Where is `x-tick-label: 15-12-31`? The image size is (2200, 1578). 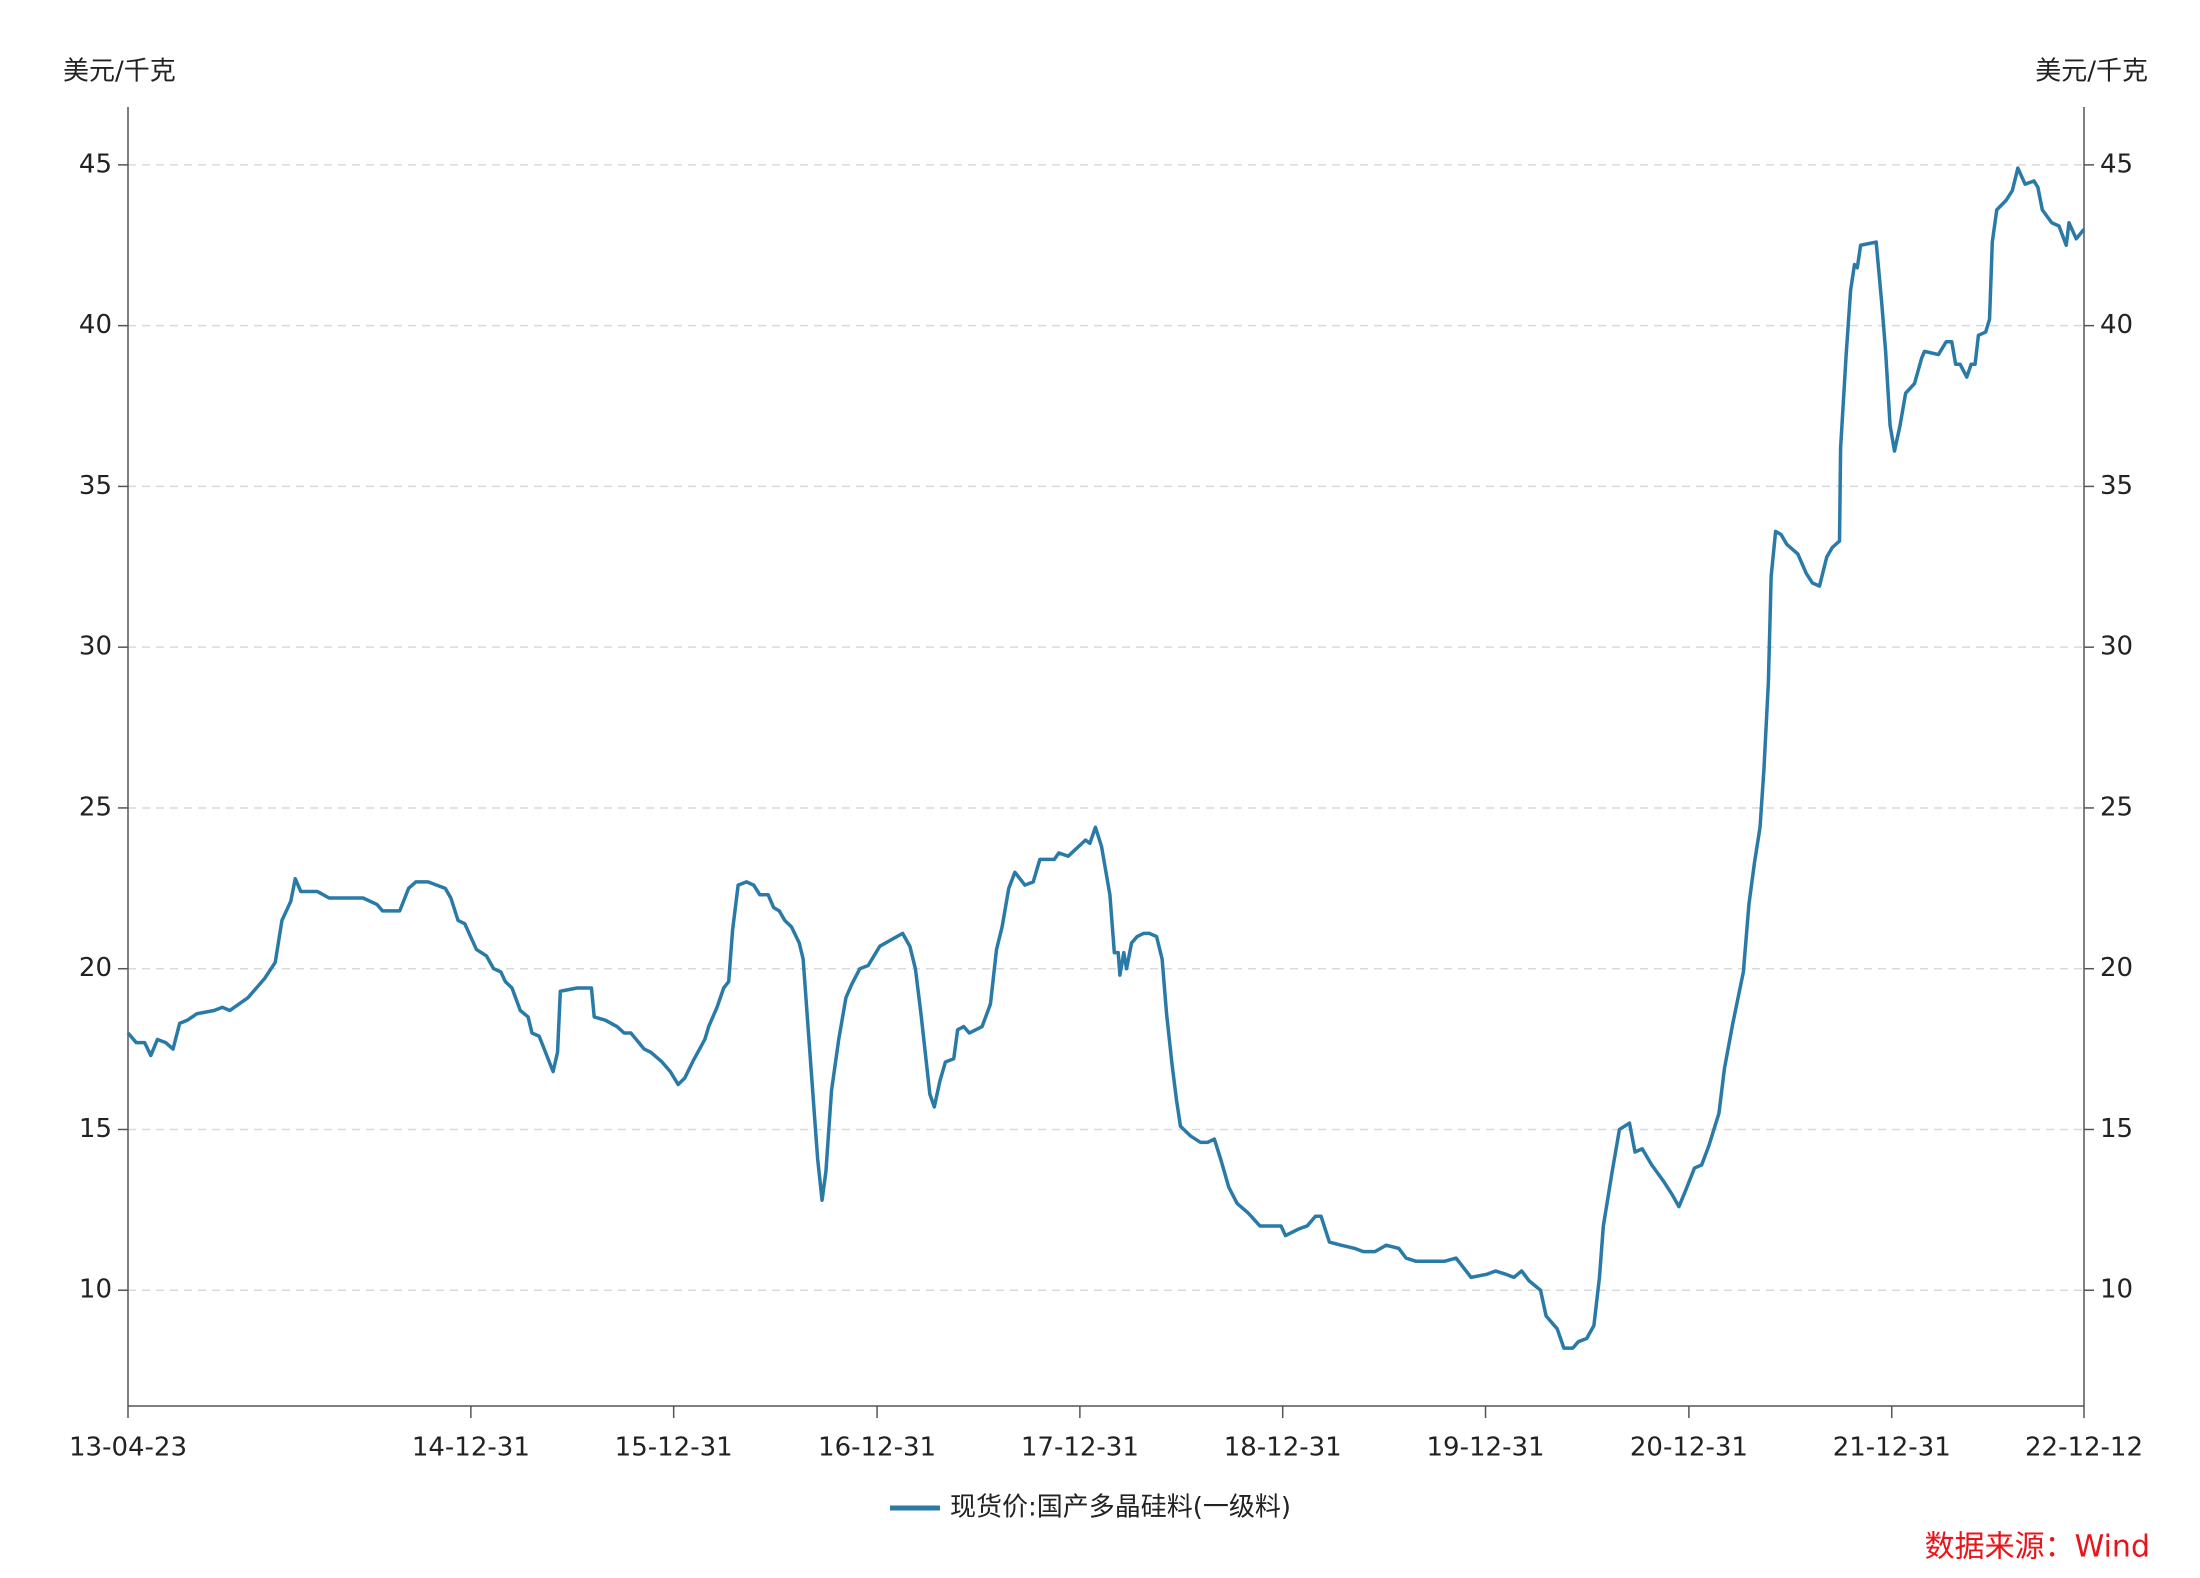 x-tick-label: 15-12-31 is located at coordinates (674, 1448).